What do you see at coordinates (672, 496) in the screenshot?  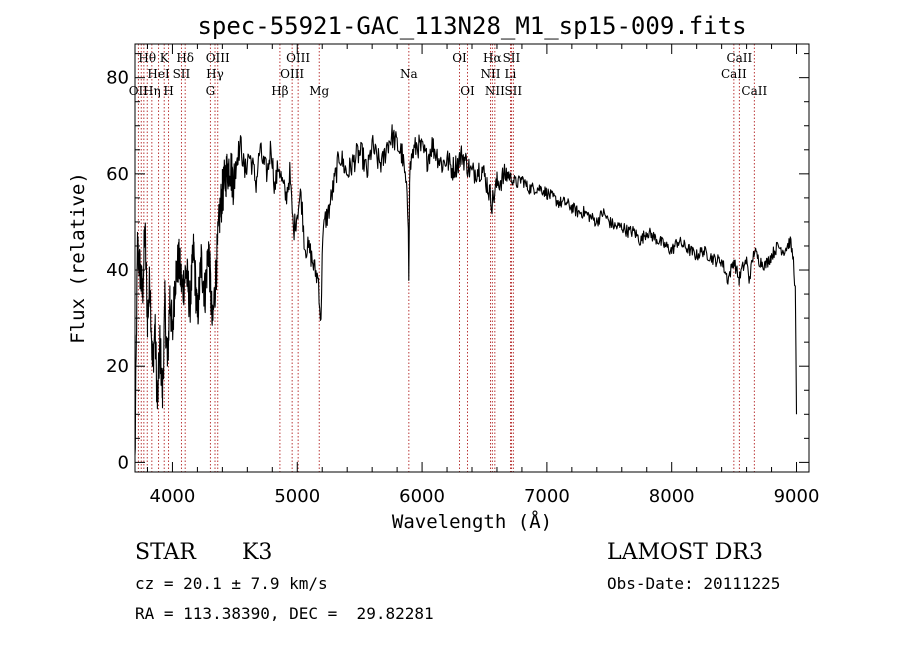 I see `x-tick-label: 8000` at bounding box center [672, 496].